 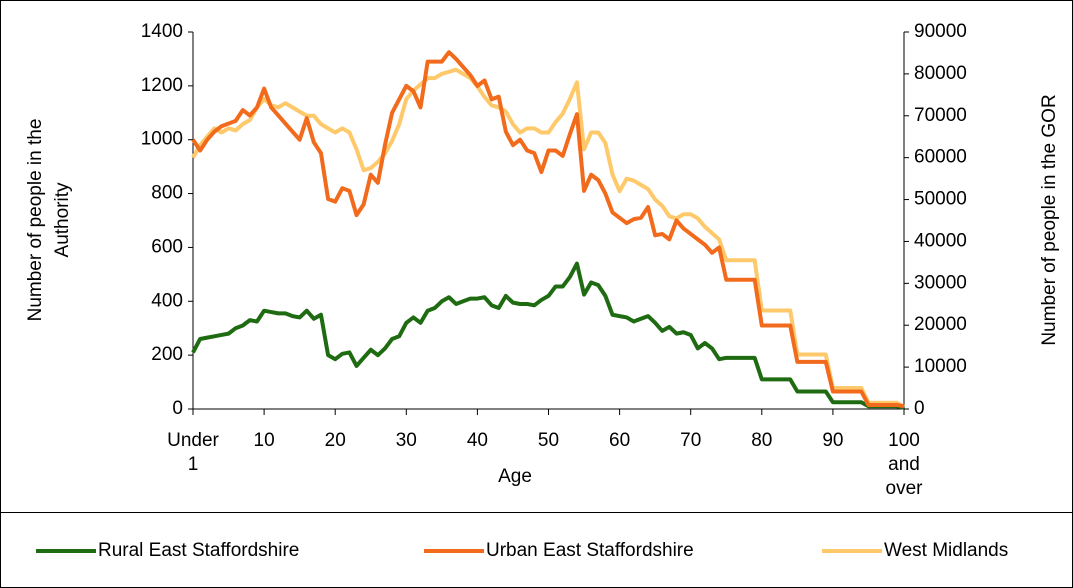 What do you see at coordinates (761, 440) in the screenshot?
I see `x-tick-label: 80` at bounding box center [761, 440].